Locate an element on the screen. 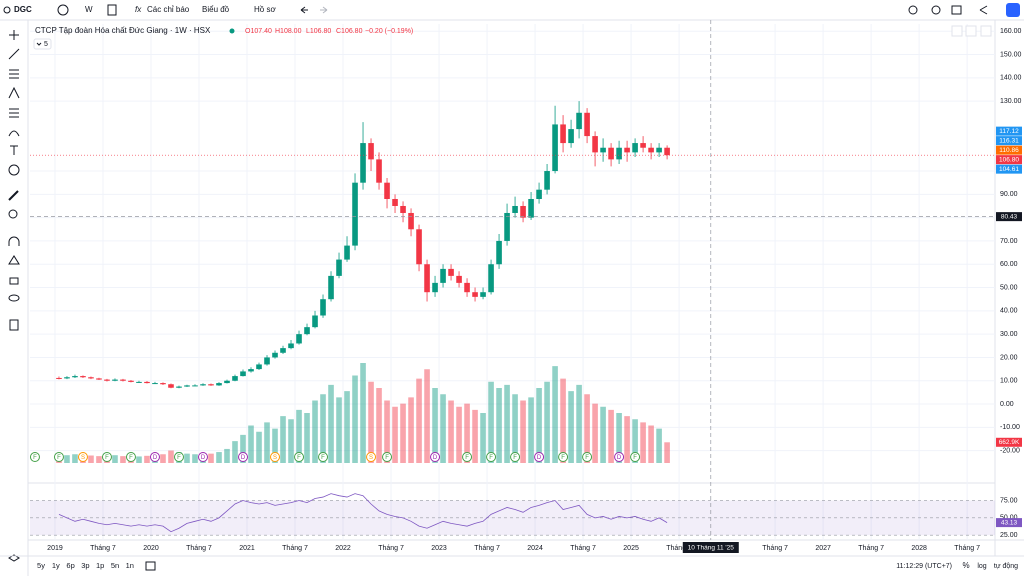 The width and height of the screenshot is (1024, 576). crosshair-tool is located at coordinates (14, 35).